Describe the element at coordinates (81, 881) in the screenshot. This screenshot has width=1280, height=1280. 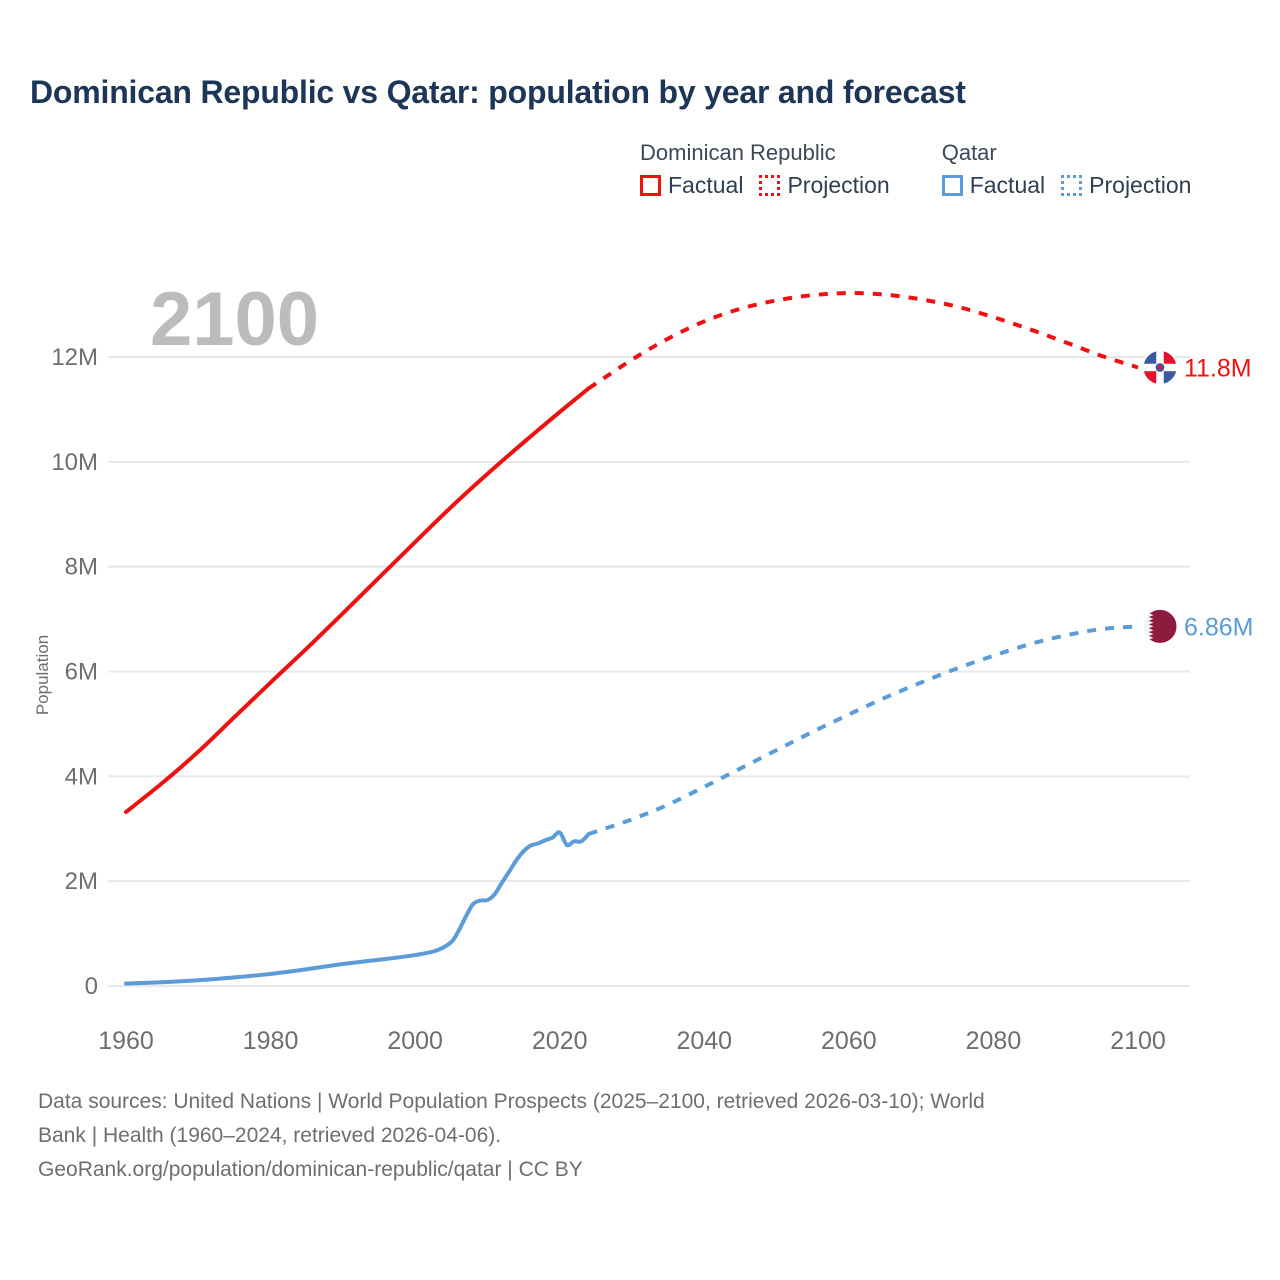
I see `y-tick-label: 2M` at that location.